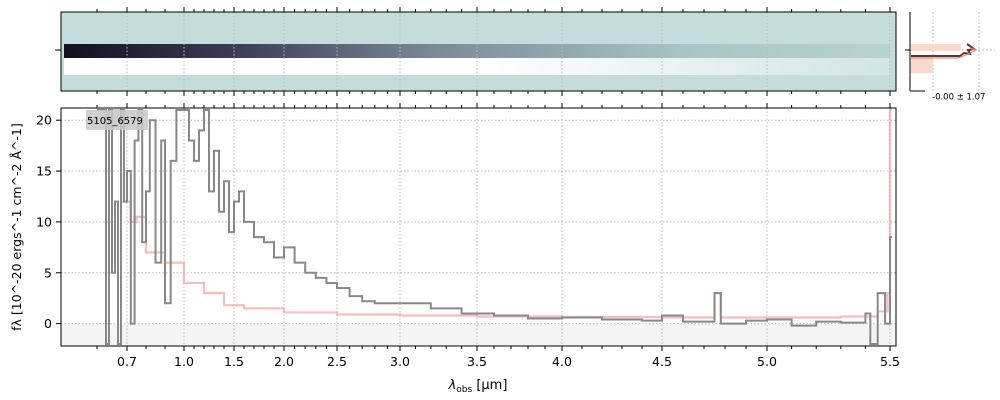 The height and width of the screenshot is (400, 1000). I want to click on x-tick-label: 1.5, so click(234, 361).